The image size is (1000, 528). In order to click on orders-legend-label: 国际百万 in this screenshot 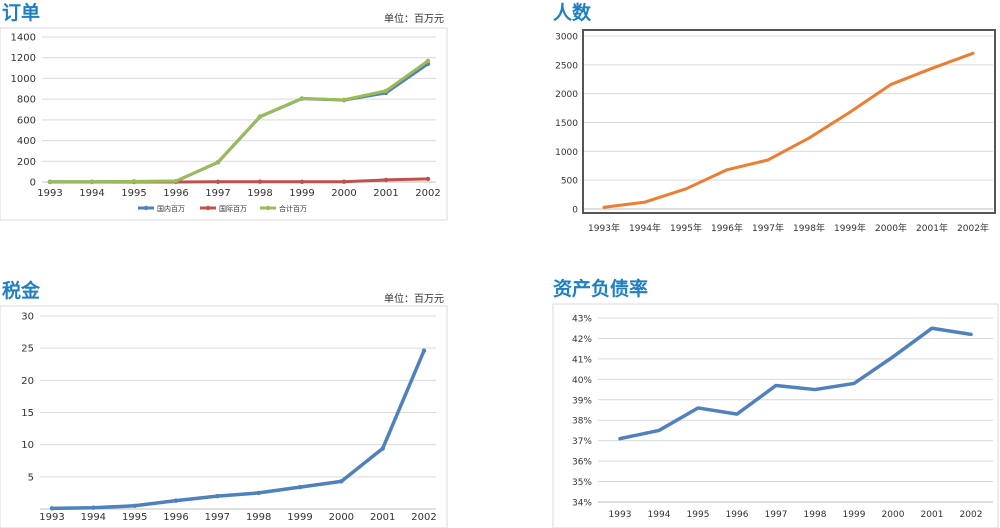, I will do `click(233, 208)`.